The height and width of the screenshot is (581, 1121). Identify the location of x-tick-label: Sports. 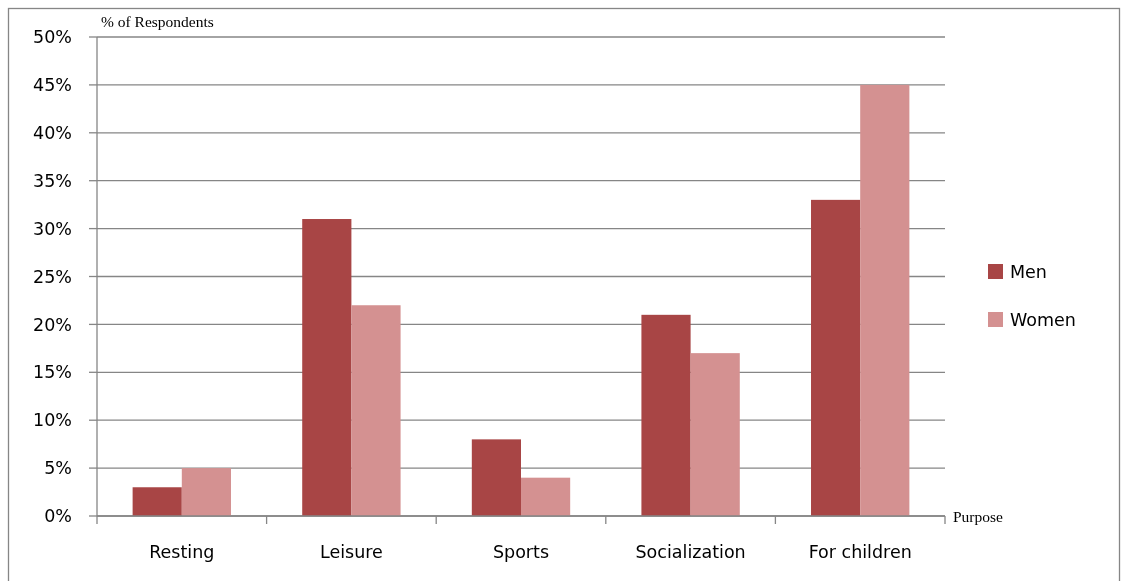
(521, 552).